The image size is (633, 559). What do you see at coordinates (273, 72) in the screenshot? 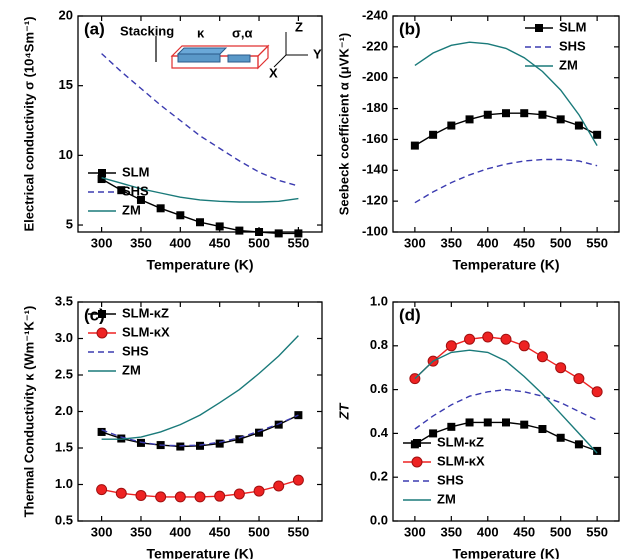
I see `annotation: X` at bounding box center [273, 72].